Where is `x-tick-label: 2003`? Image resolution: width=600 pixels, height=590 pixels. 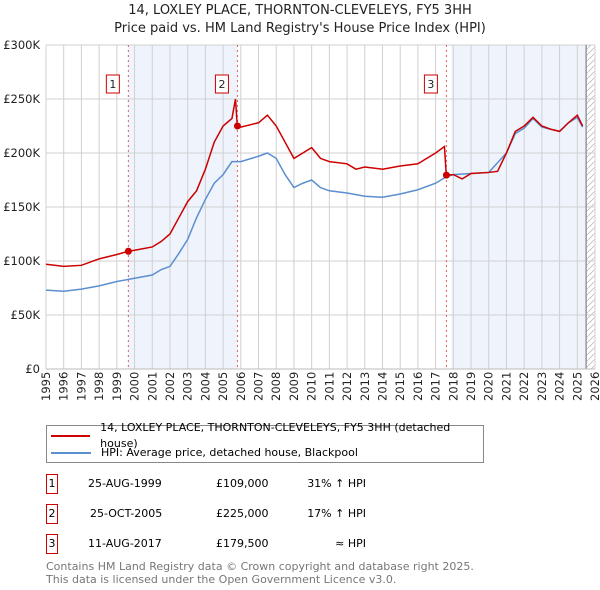 x-tick-label: 2003 is located at coordinates (188, 386).